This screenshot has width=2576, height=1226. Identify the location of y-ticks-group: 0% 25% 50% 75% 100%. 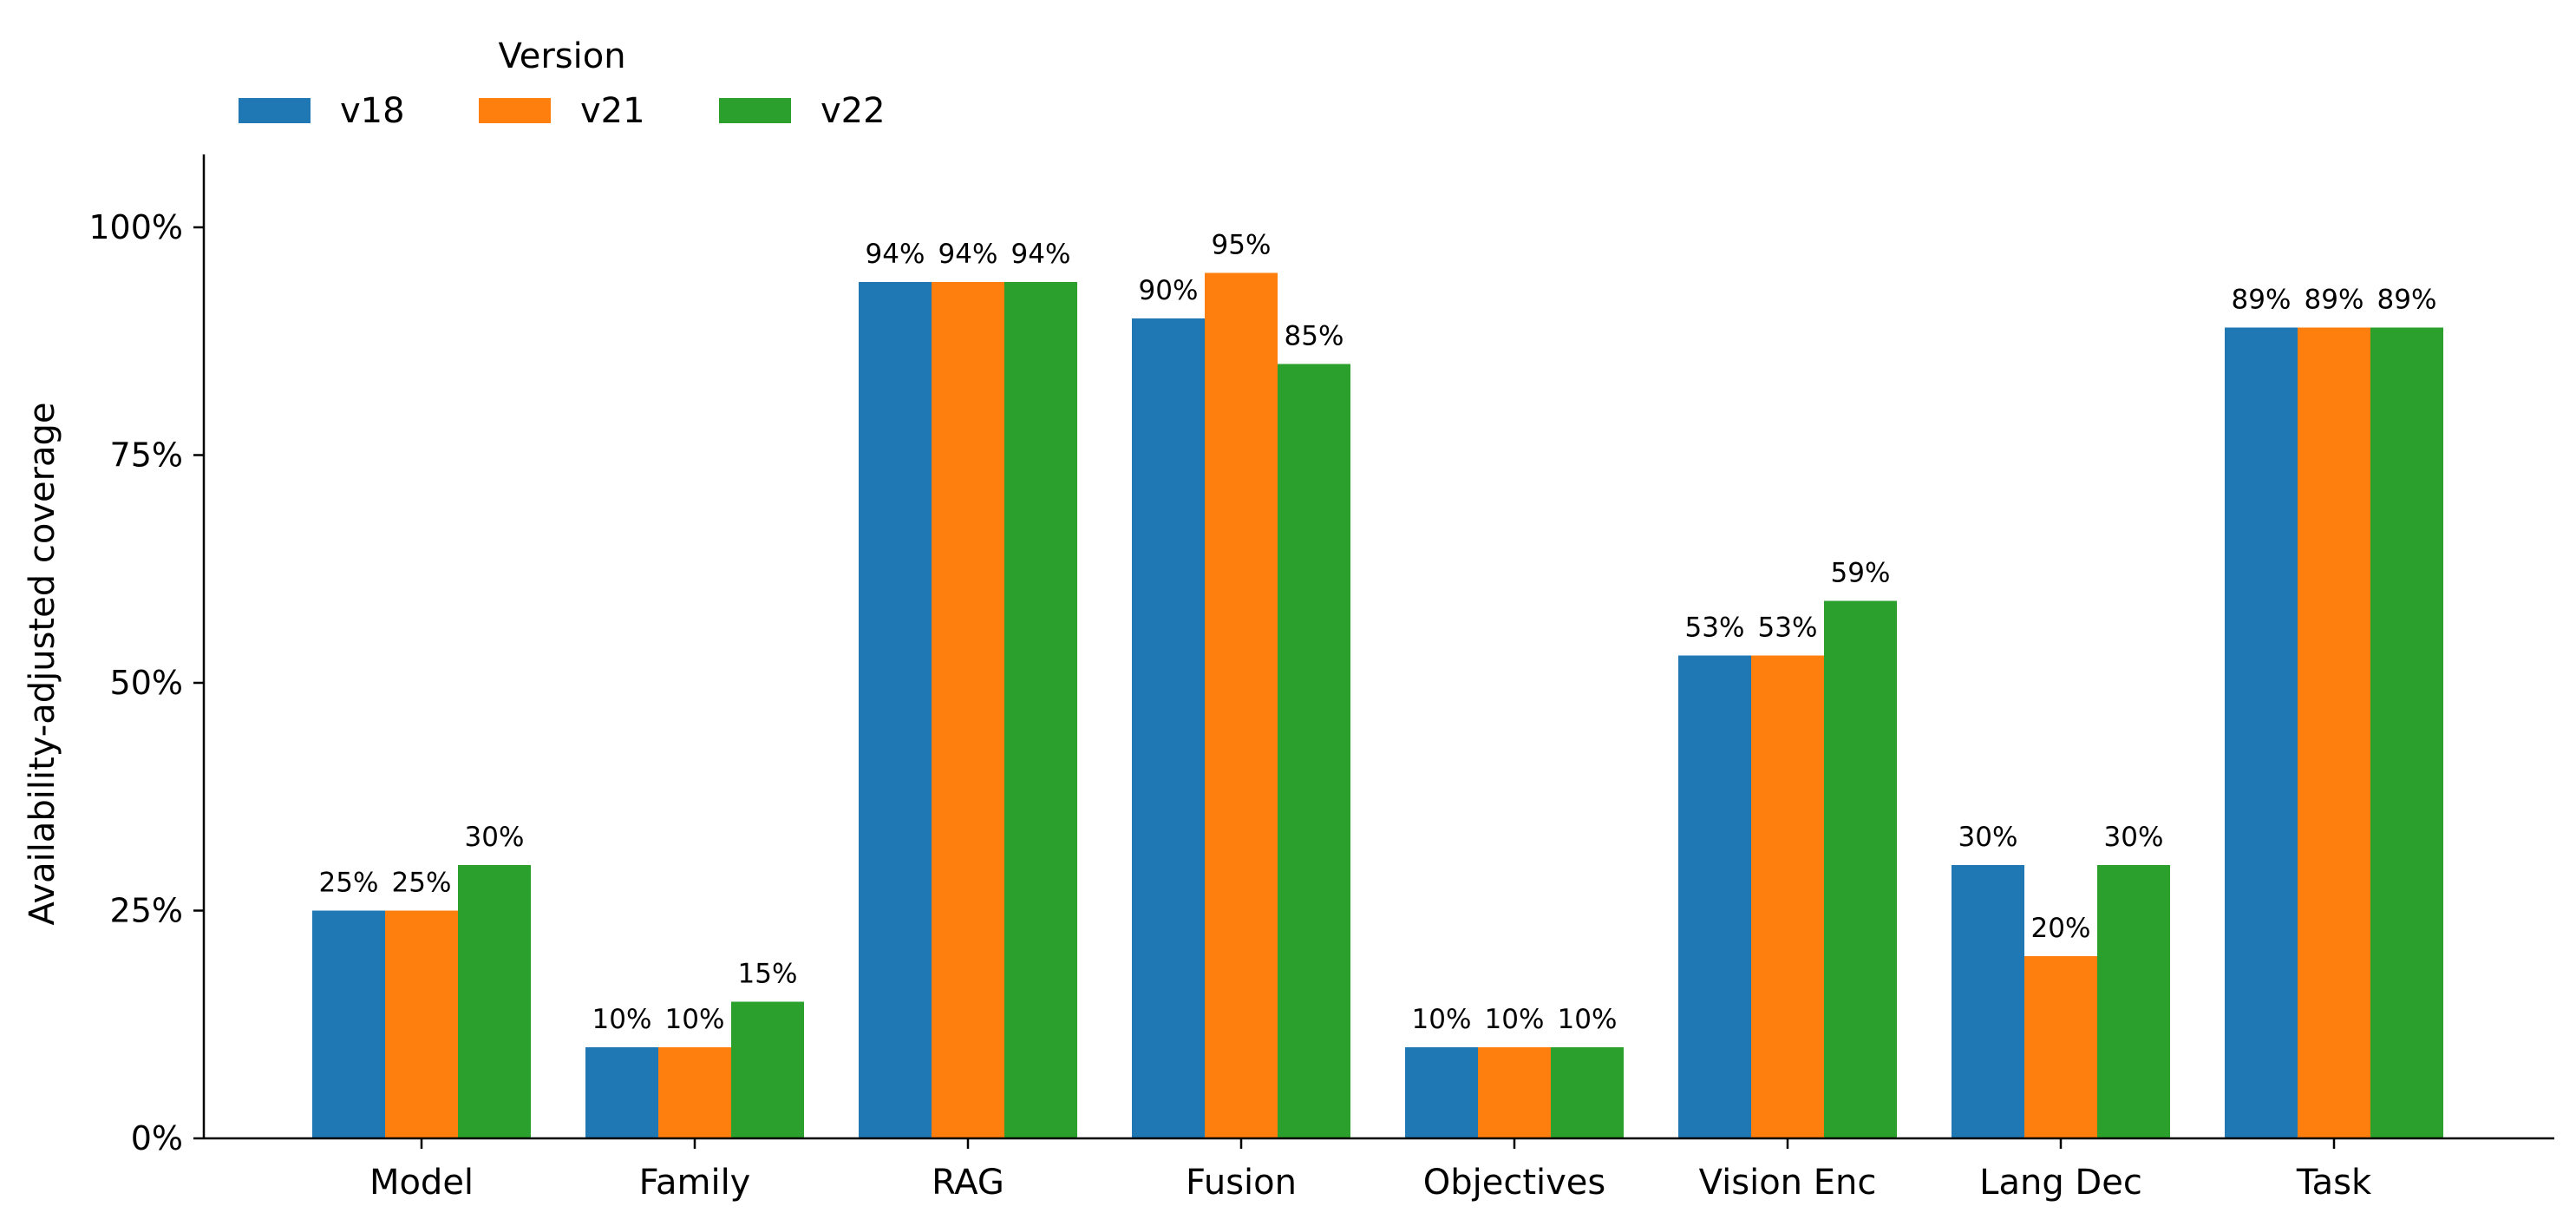
(146, 682).